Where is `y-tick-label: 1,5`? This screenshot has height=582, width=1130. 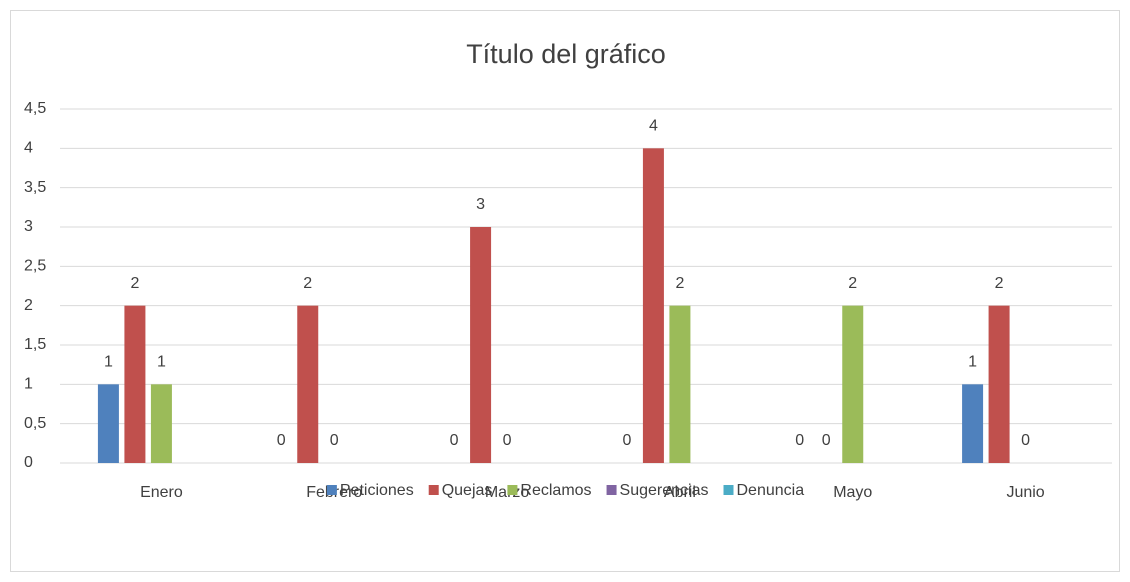 y-tick-label: 1,5 is located at coordinates (35, 344).